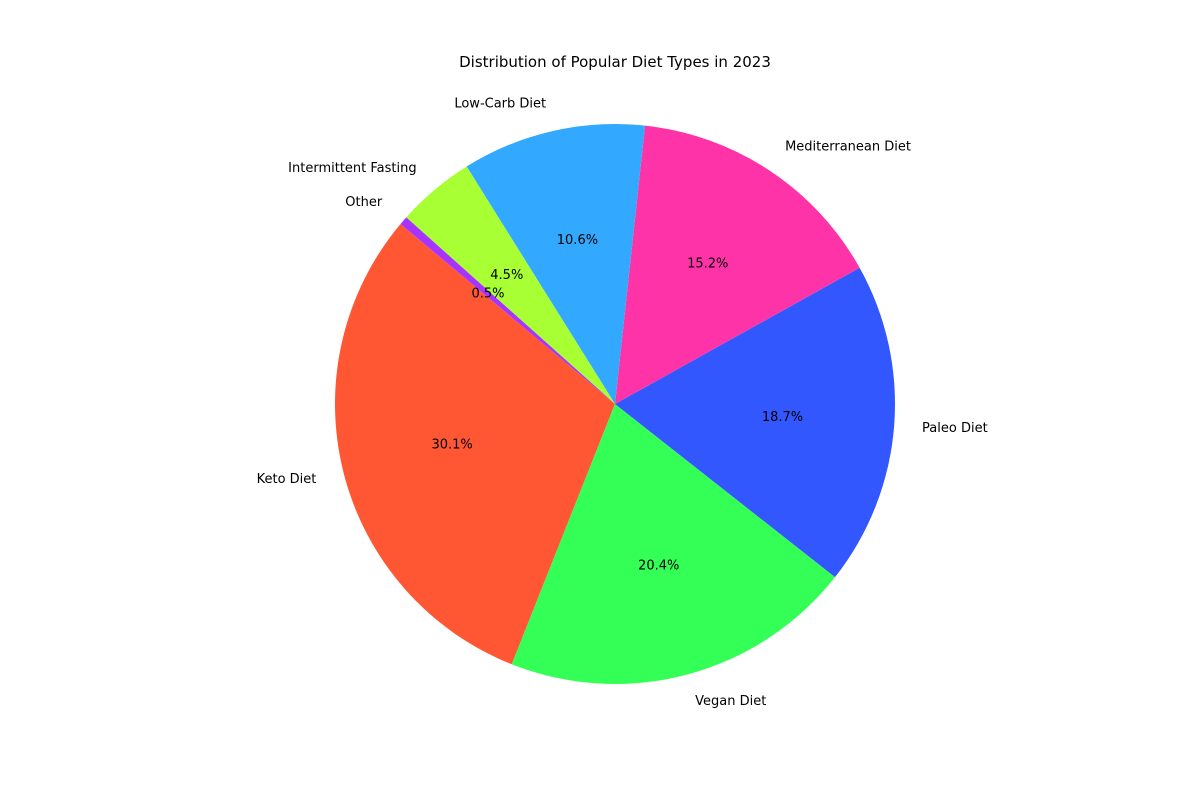 This screenshot has height=800, width=1200. Describe the element at coordinates (507, 310) in the screenshot. I see `pie-slice-other` at that location.